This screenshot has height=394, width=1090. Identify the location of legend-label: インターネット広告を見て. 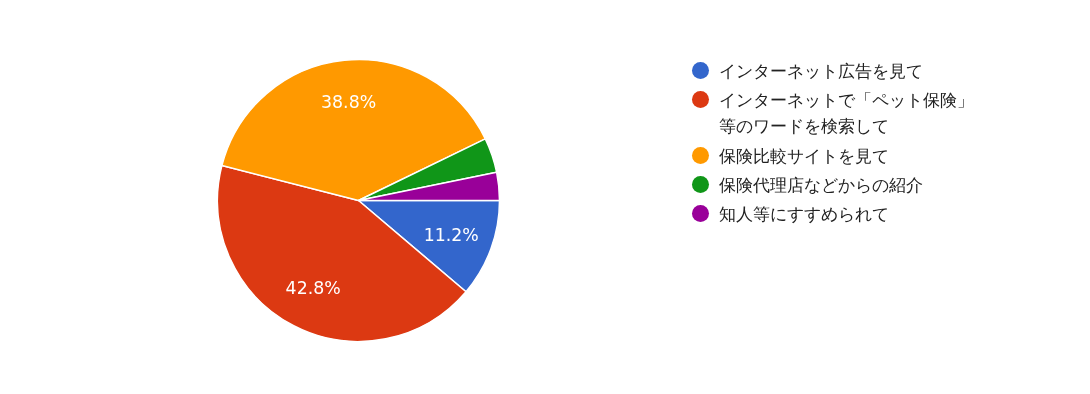
(820, 70).